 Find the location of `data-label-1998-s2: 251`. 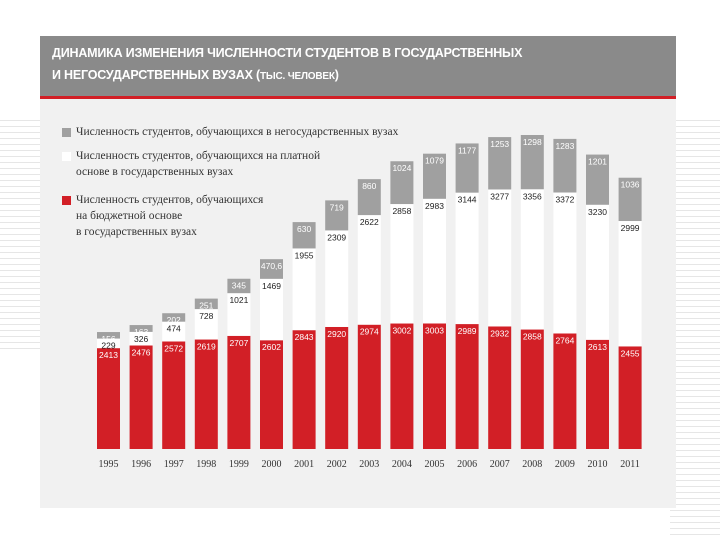

data-label-1998-s2: 251 is located at coordinates (206, 306).